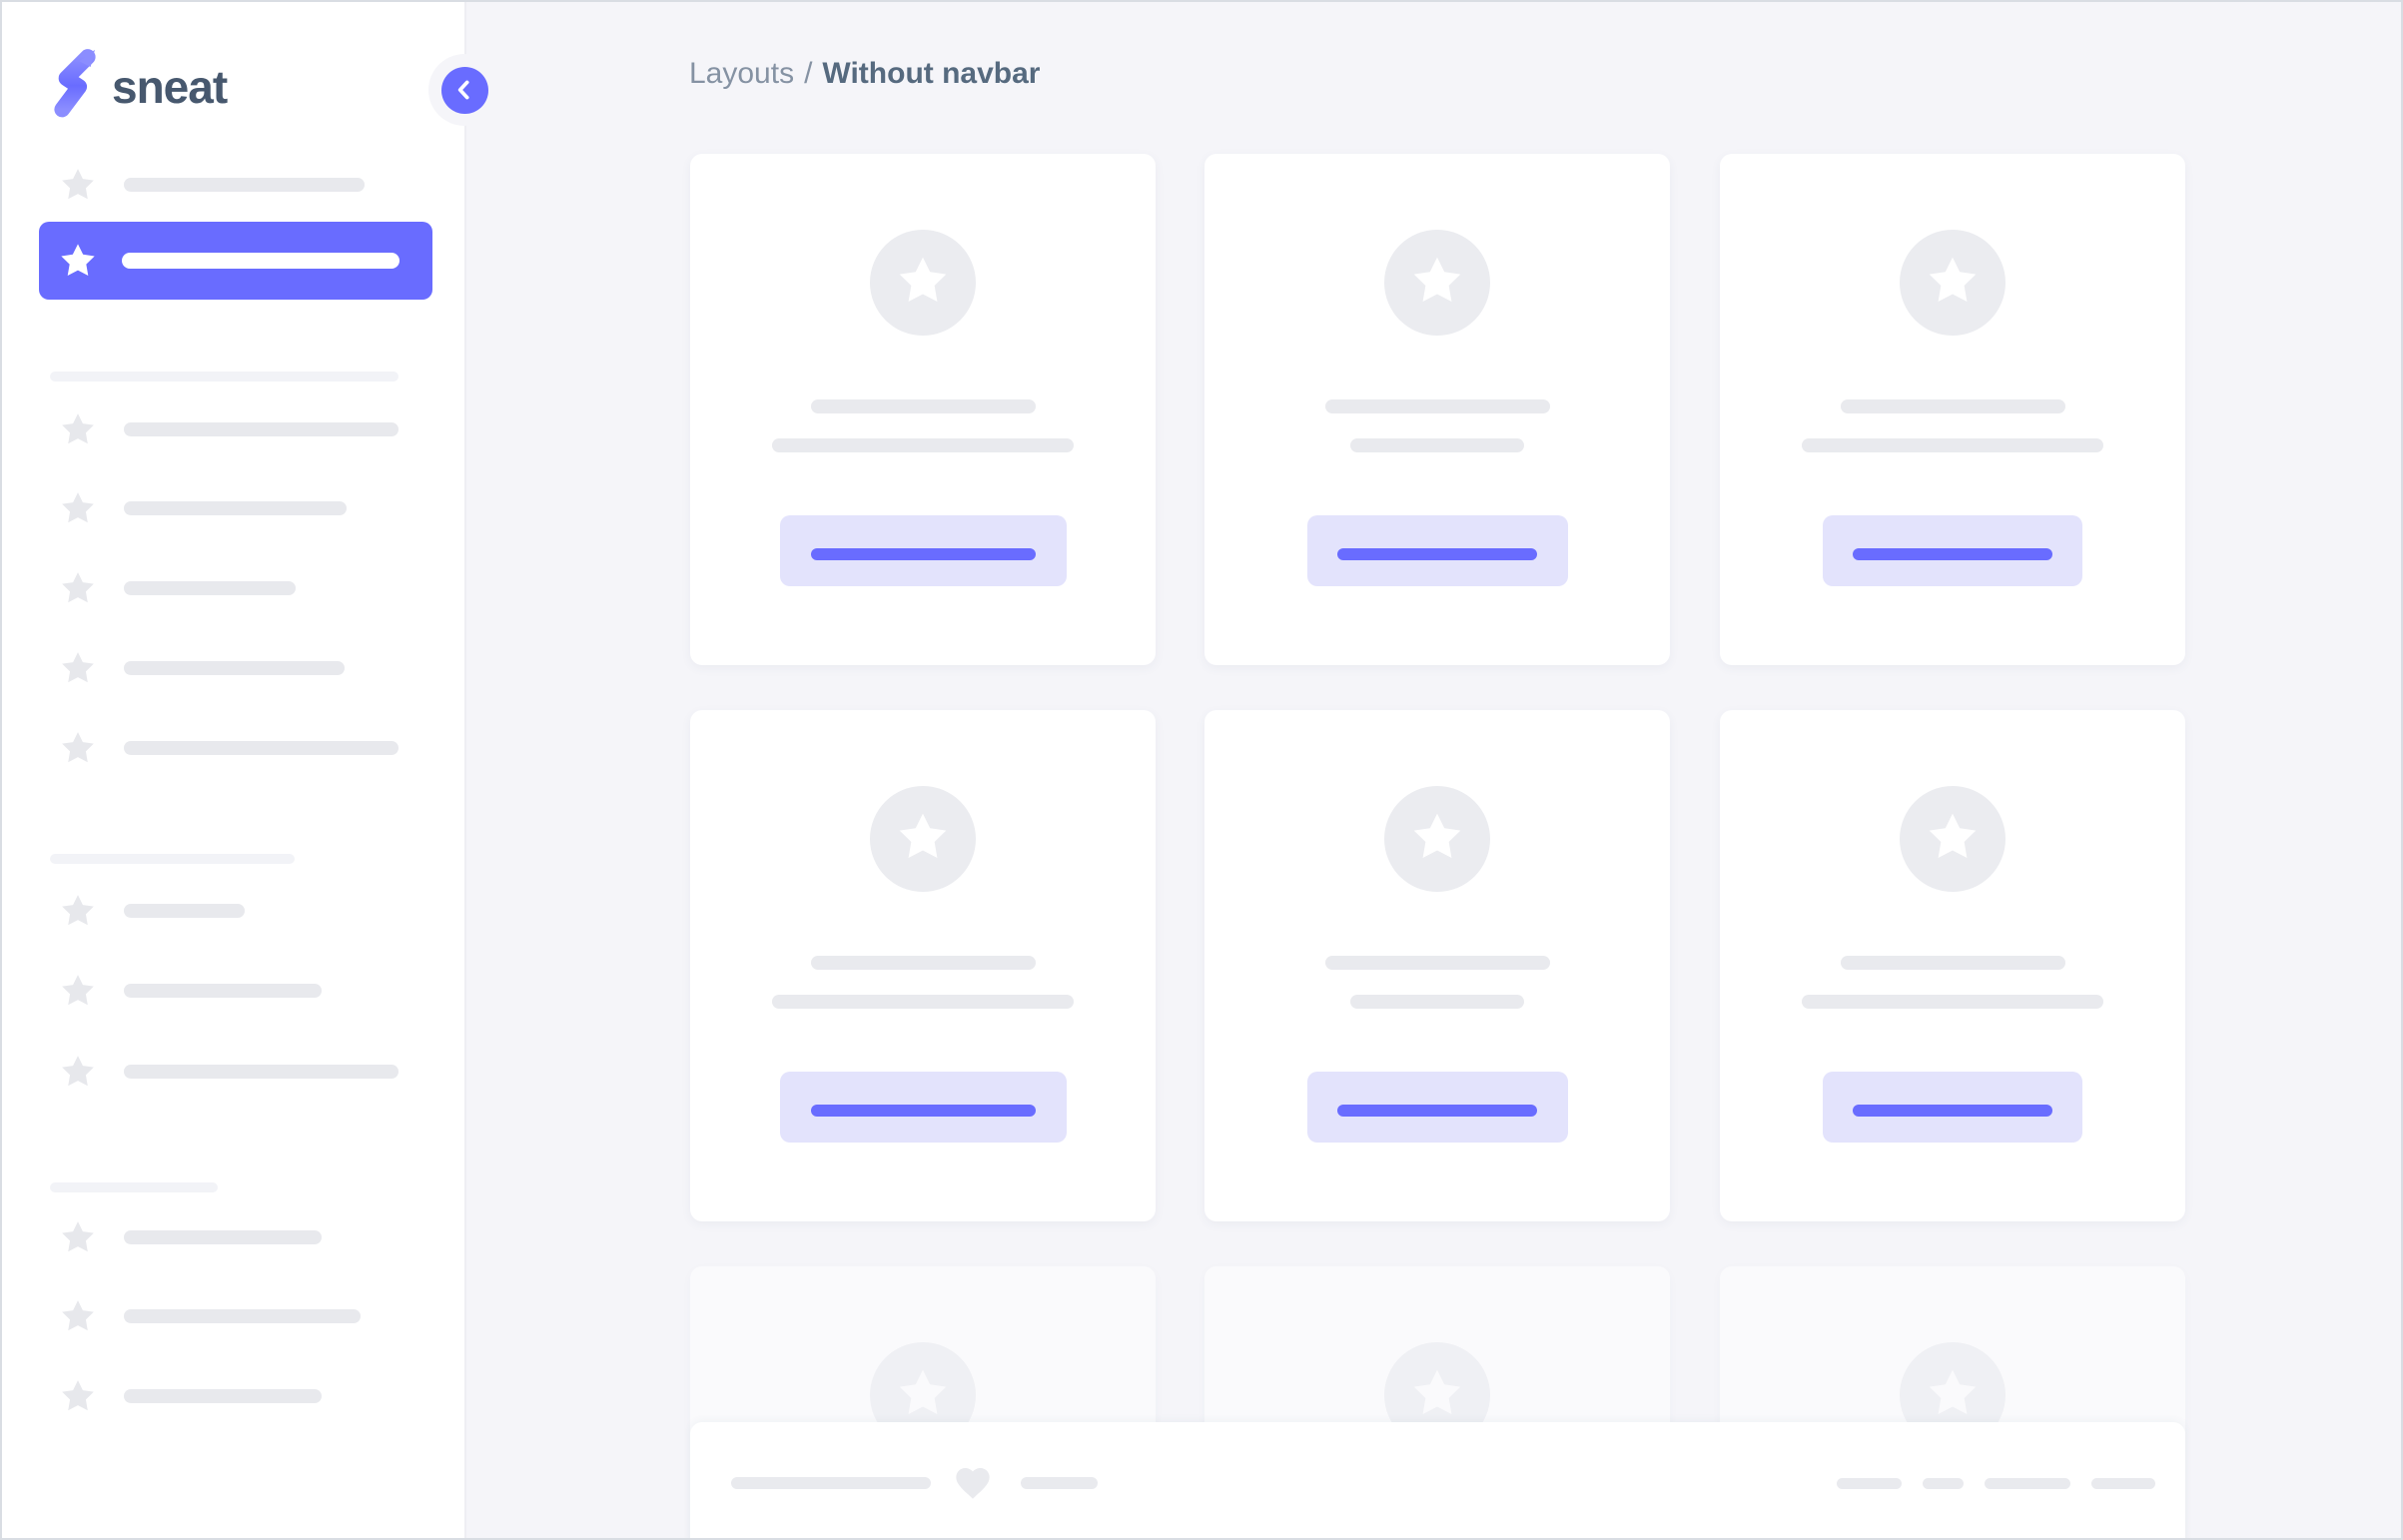 The image size is (2403, 1540). I want to click on breadcrumb-link-layouts: Layouts, so click(742, 73).